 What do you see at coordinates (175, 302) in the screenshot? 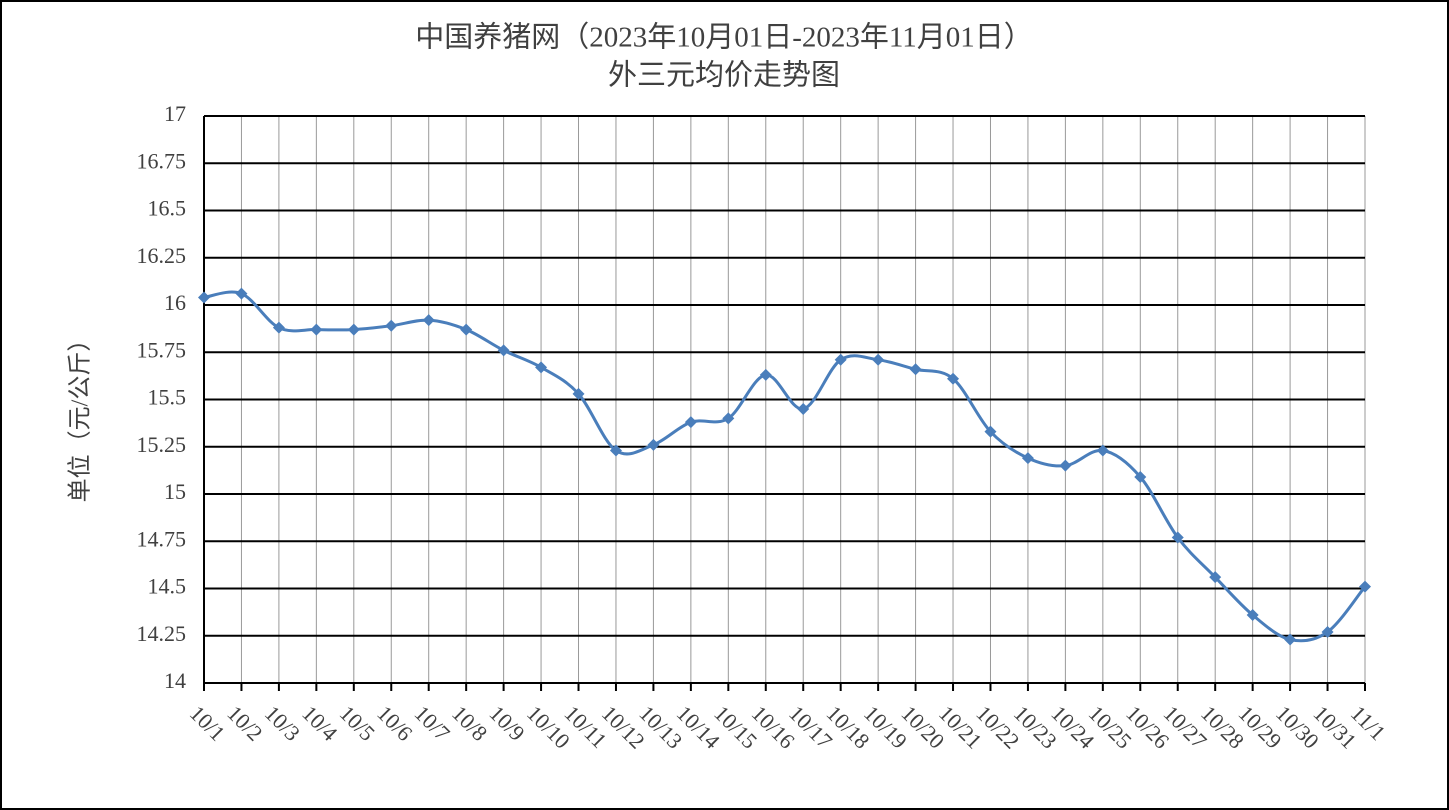
I see `y-tick-label: 16` at bounding box center [175, 302].